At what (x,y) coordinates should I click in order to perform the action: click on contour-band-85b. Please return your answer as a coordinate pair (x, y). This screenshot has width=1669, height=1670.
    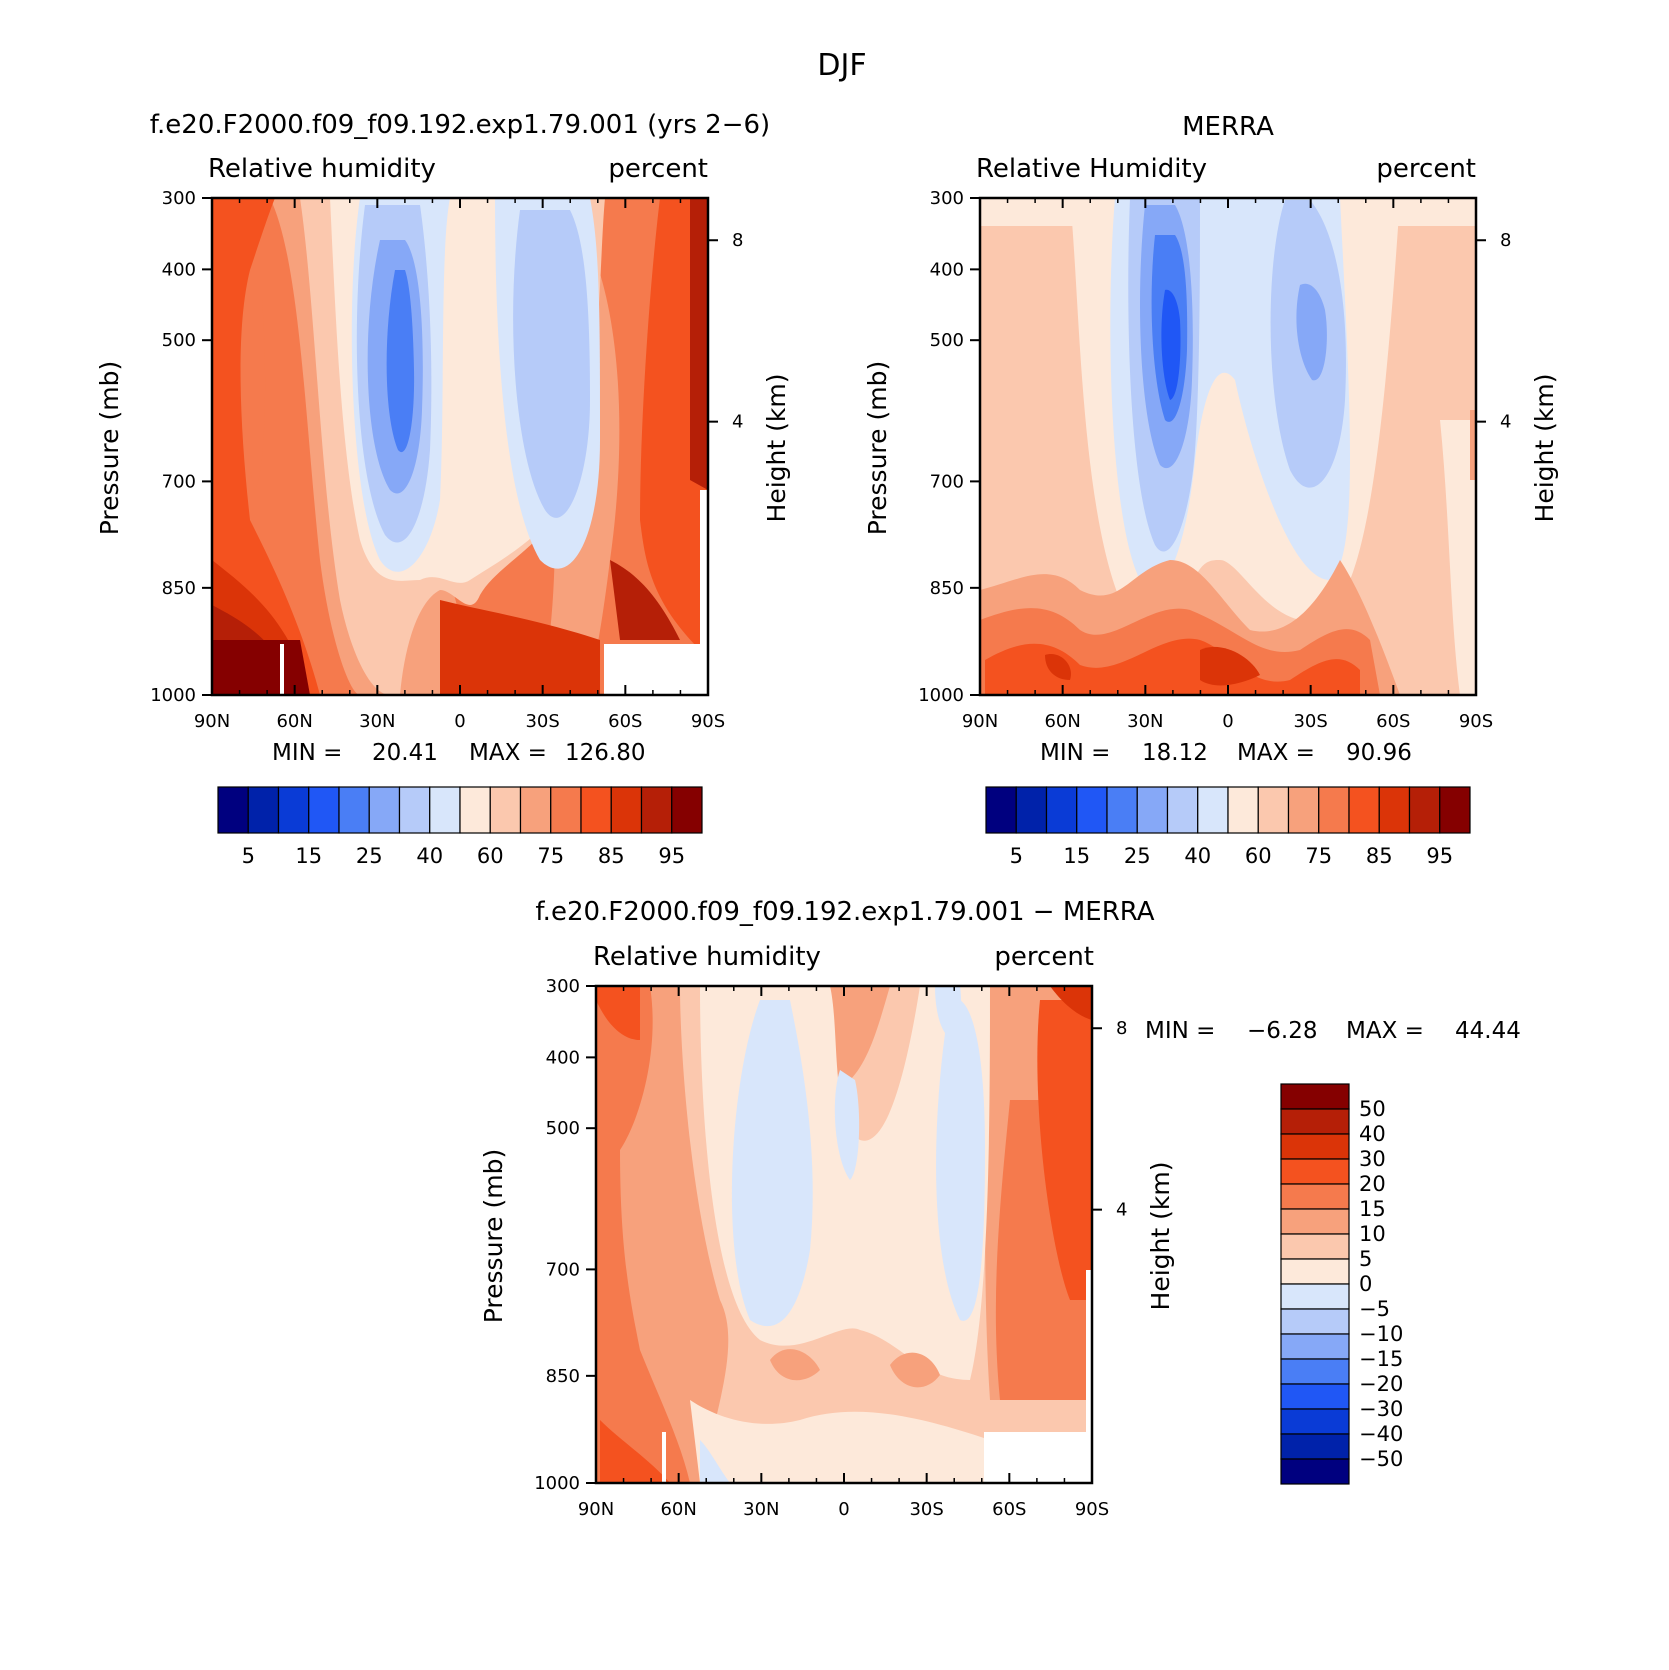
    Looking at the image, I should click on (645, 600).